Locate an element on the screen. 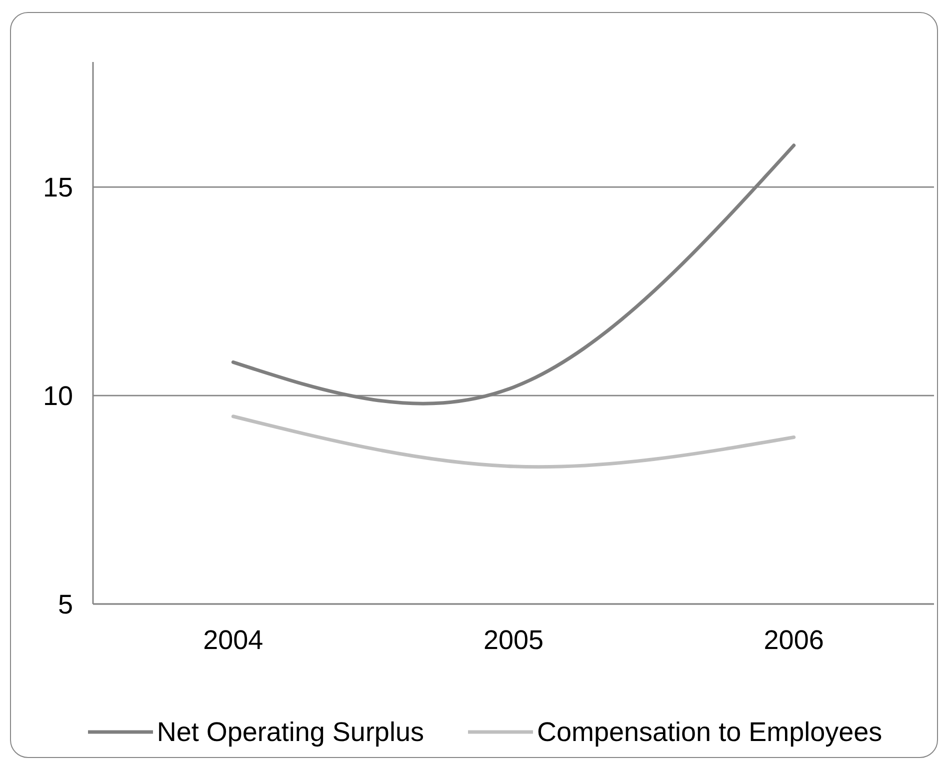  y-tick-label: 15 is located at coordinates (57, 187).